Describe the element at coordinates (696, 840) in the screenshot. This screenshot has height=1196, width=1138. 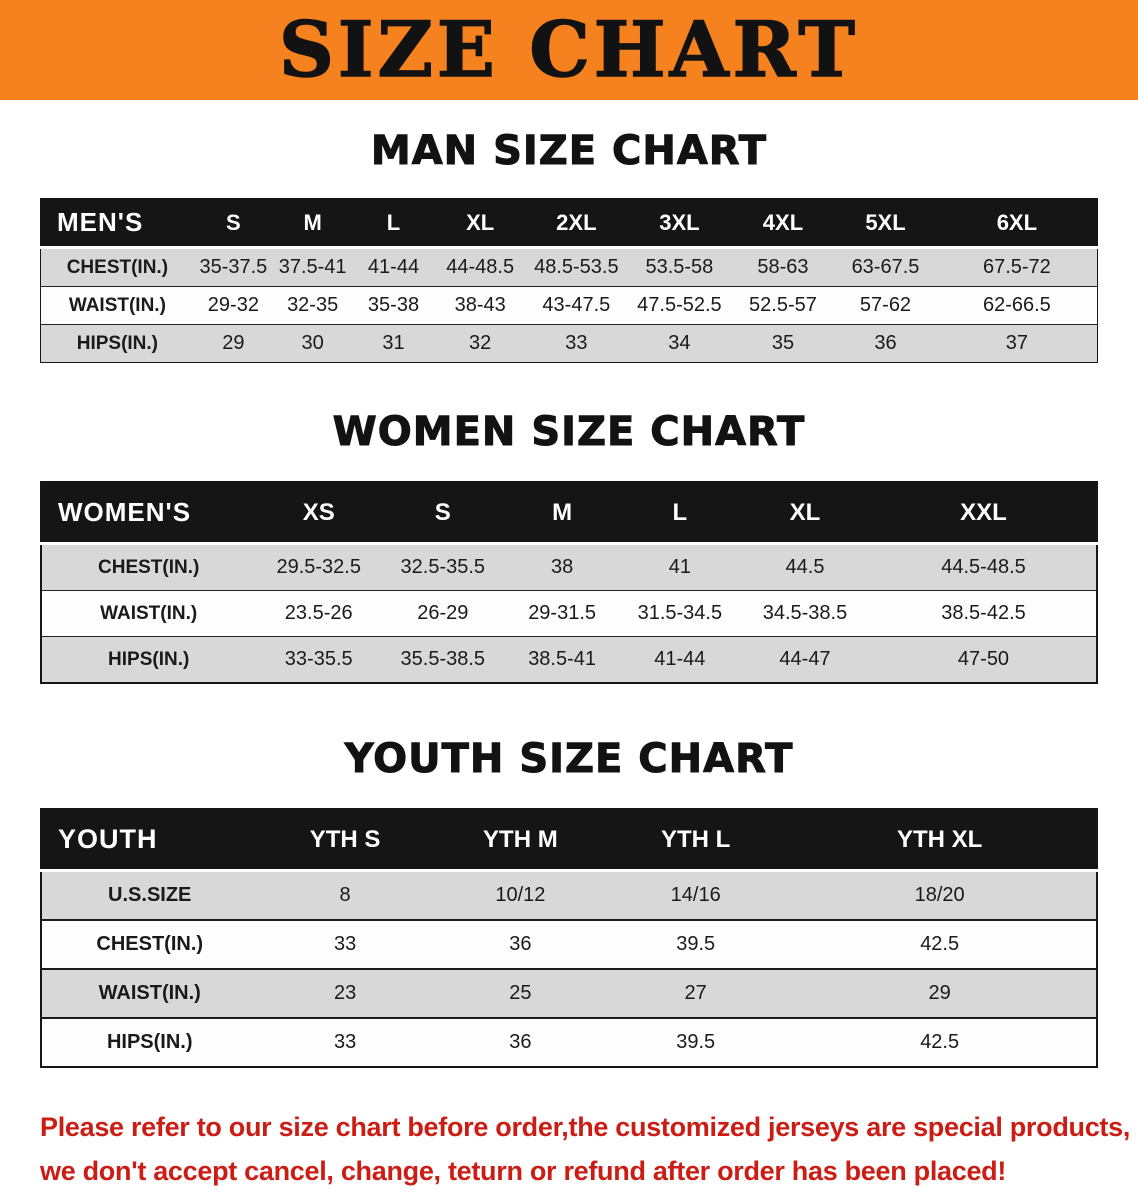
I see `size-column-header: YTH L` at that location.